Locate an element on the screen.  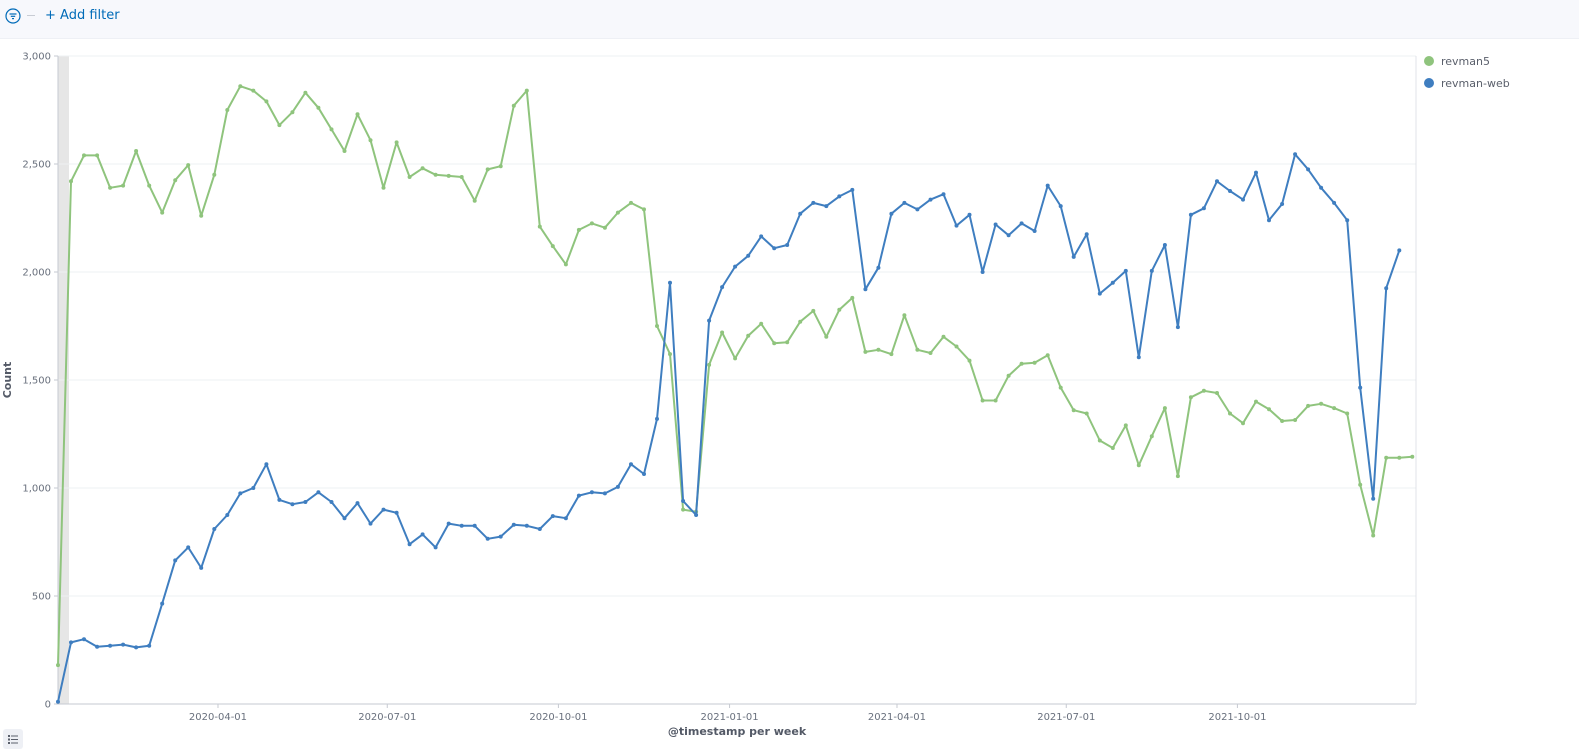
y-tick-label: 2,500 is located at coordinates (36, 165).